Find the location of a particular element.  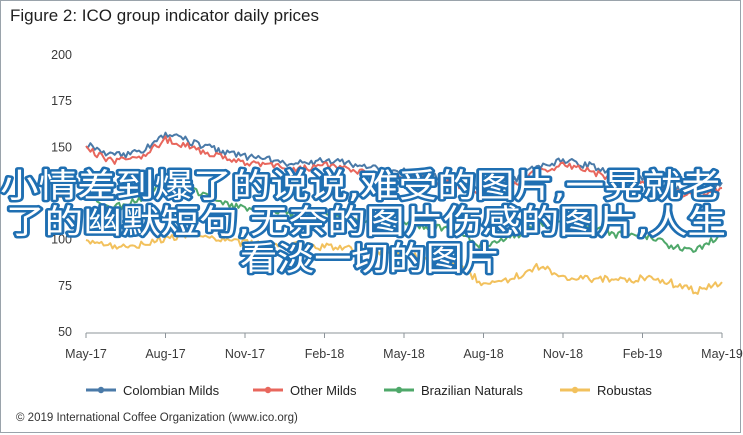

x-tick-label: Aug-18 is located at coordinates (483, 354).